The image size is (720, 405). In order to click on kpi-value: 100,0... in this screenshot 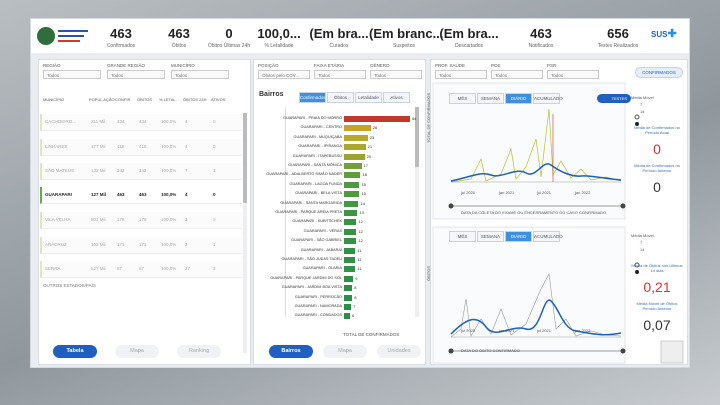, I will do `click(279, 33)`.